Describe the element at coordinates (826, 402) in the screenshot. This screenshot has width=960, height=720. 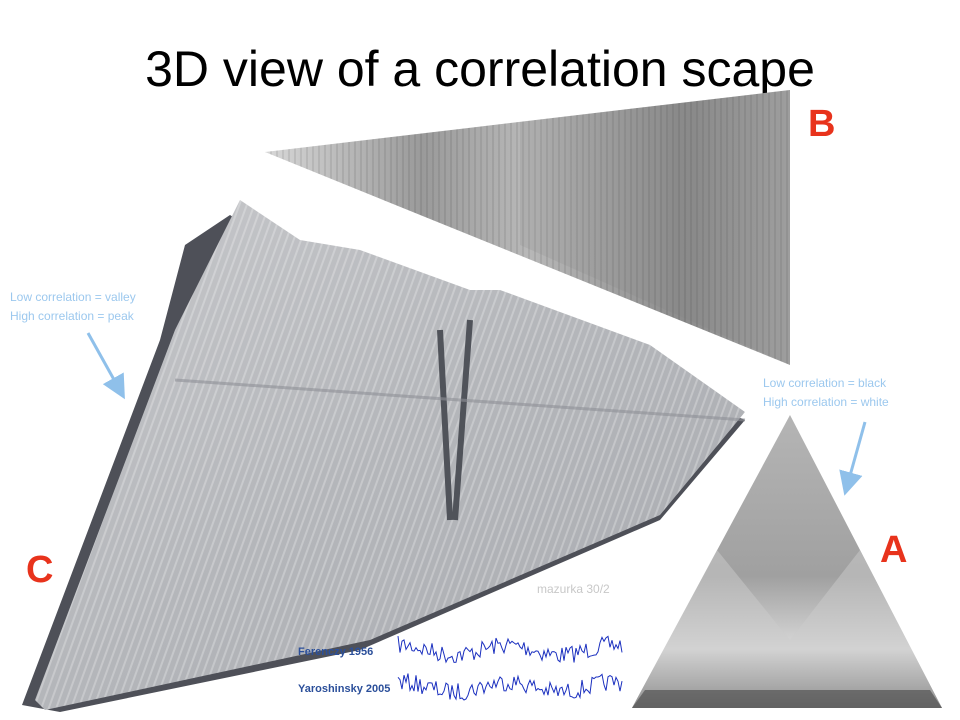
I see `annotation: High correlation = white` at that location.